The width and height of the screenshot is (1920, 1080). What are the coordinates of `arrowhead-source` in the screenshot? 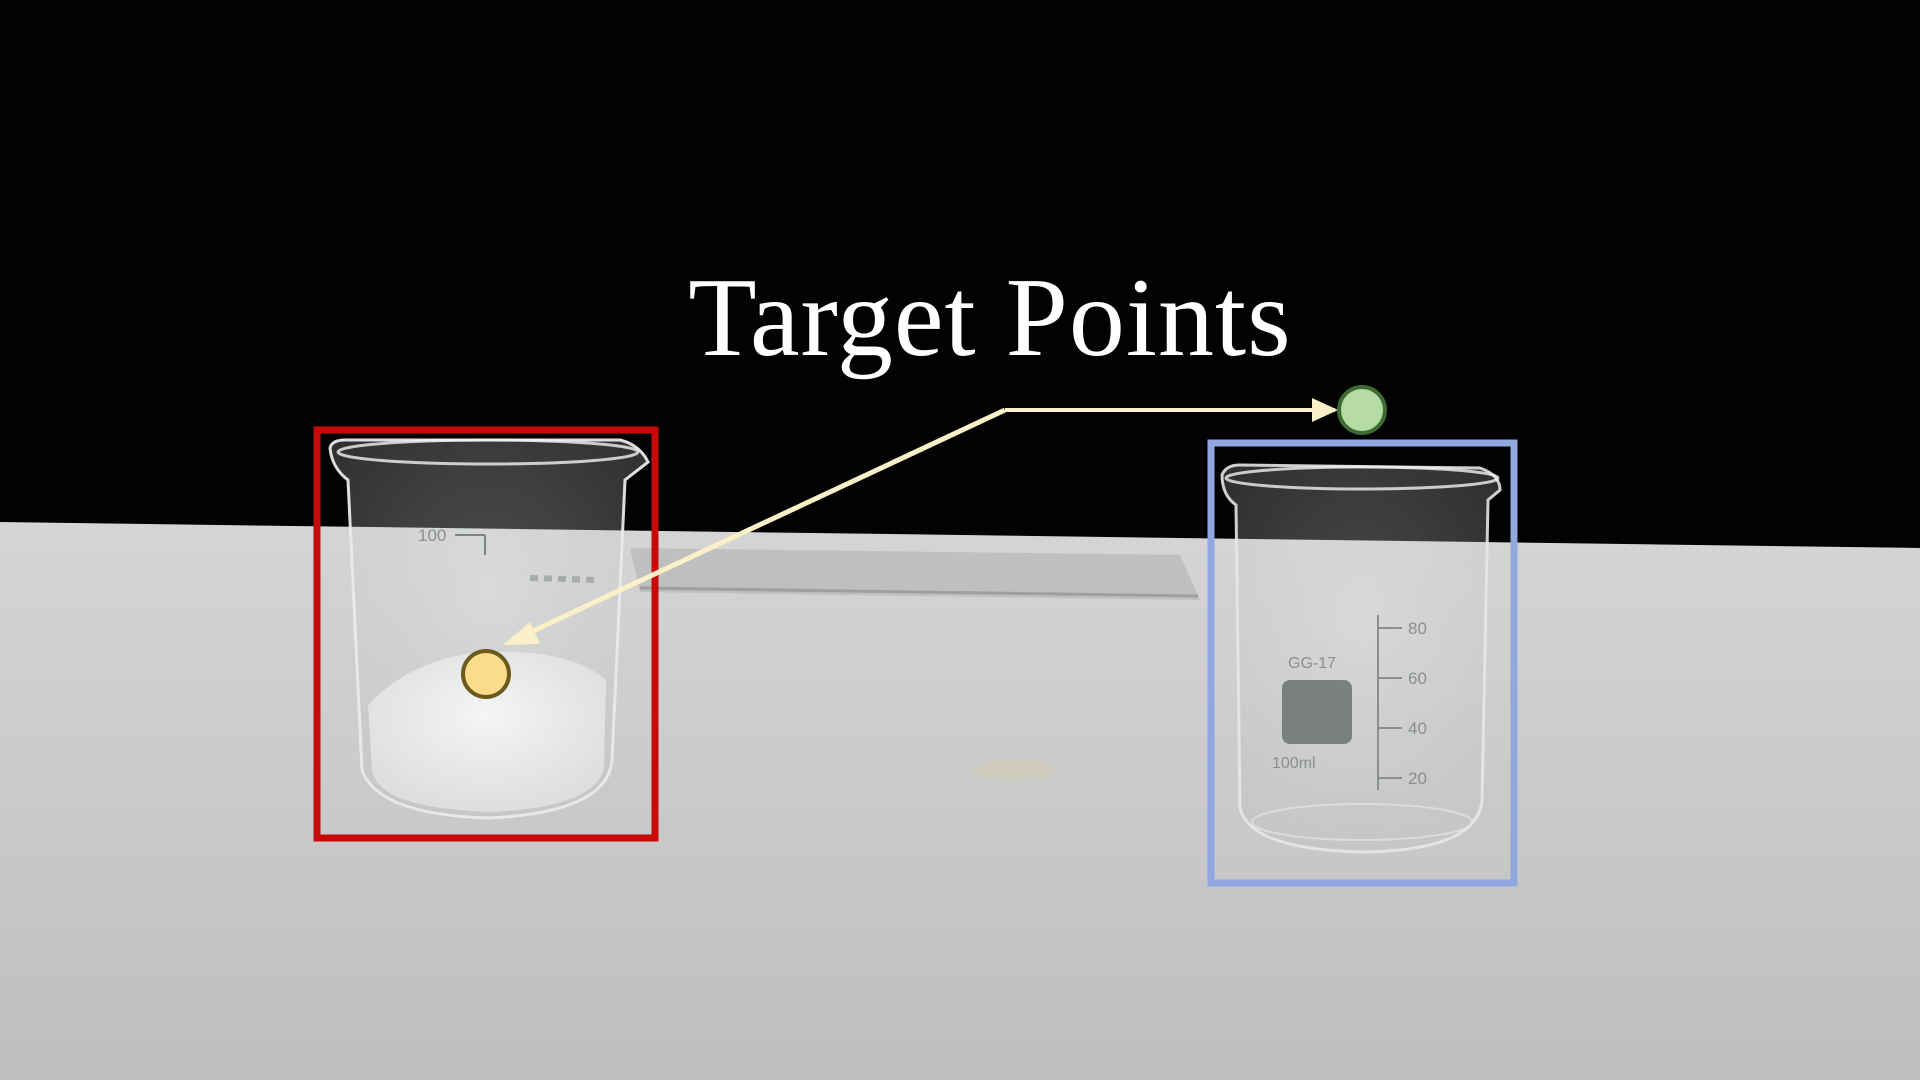 It's located at (521, 633).